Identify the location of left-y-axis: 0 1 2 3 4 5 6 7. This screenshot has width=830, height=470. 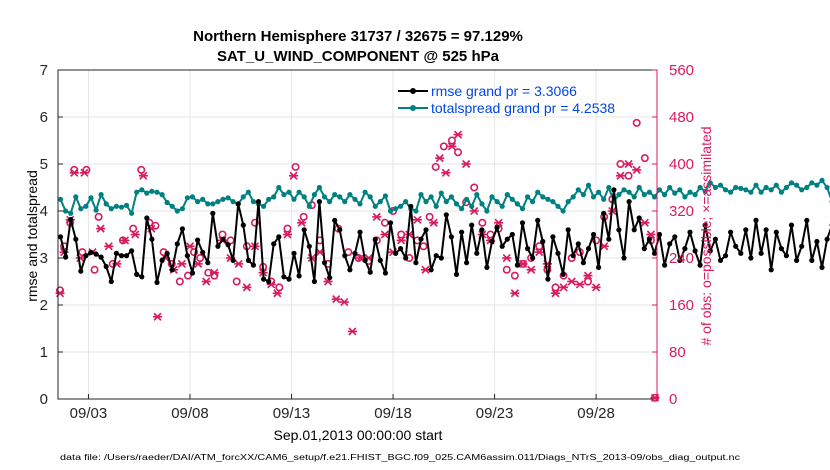
(51, 235).